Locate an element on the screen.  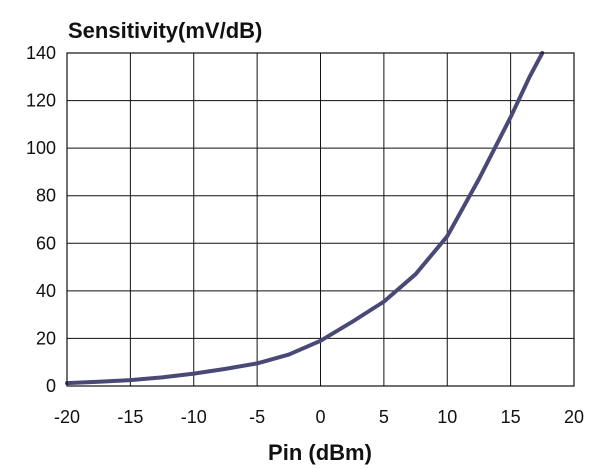
y-tick-labels: 0 20 40 60 80 100 120 140 is located at coordinates (41, 219).